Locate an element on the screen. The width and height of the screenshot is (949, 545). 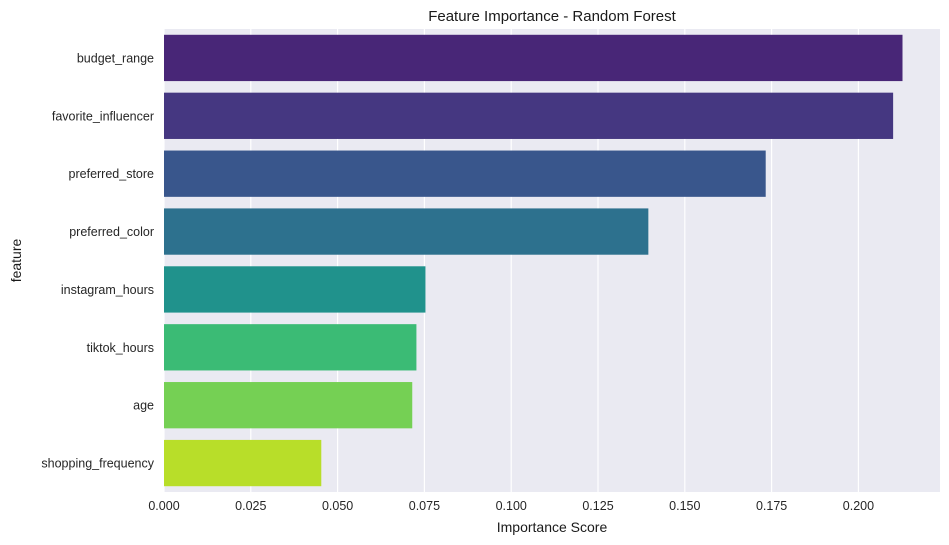
y-tick-label: preferred_store is located at coordinates (112, 174).